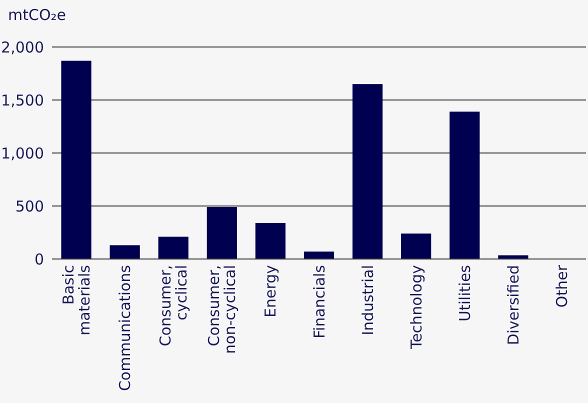  Describe the element at coordinates (271, 291) in the screenshot. I see `x-tick-label: Energy` at that location.